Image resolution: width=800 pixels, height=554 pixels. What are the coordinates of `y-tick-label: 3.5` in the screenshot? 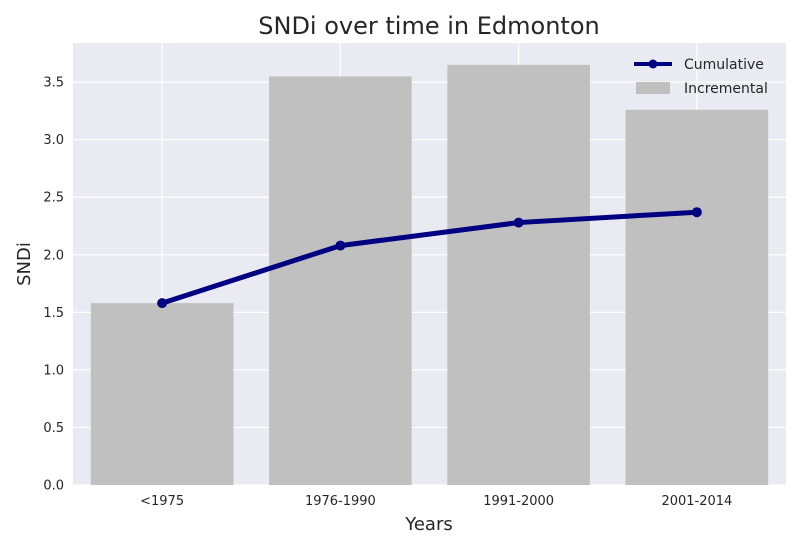 It's located at (53, 83).